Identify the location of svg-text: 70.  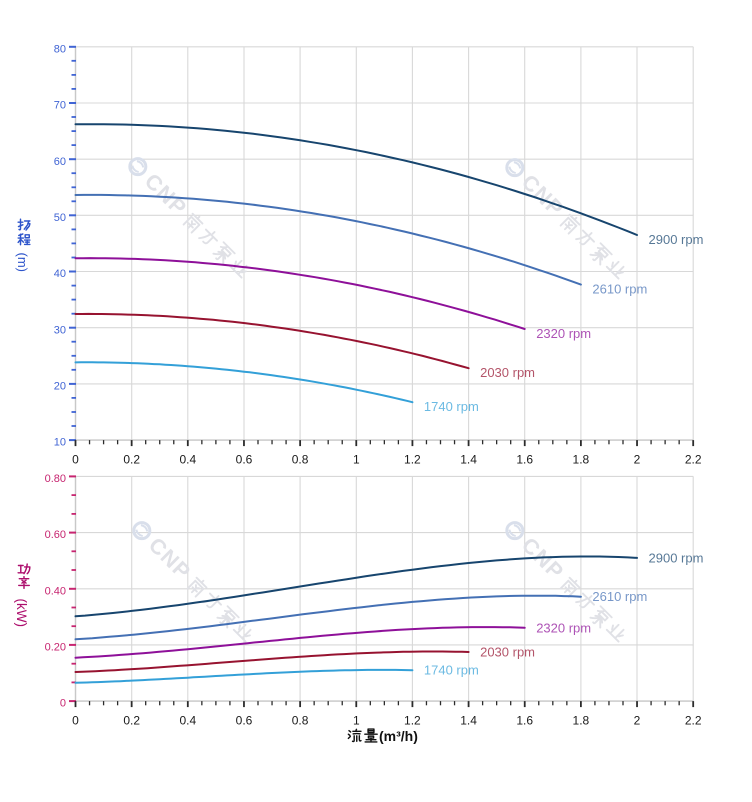
(60, 106).